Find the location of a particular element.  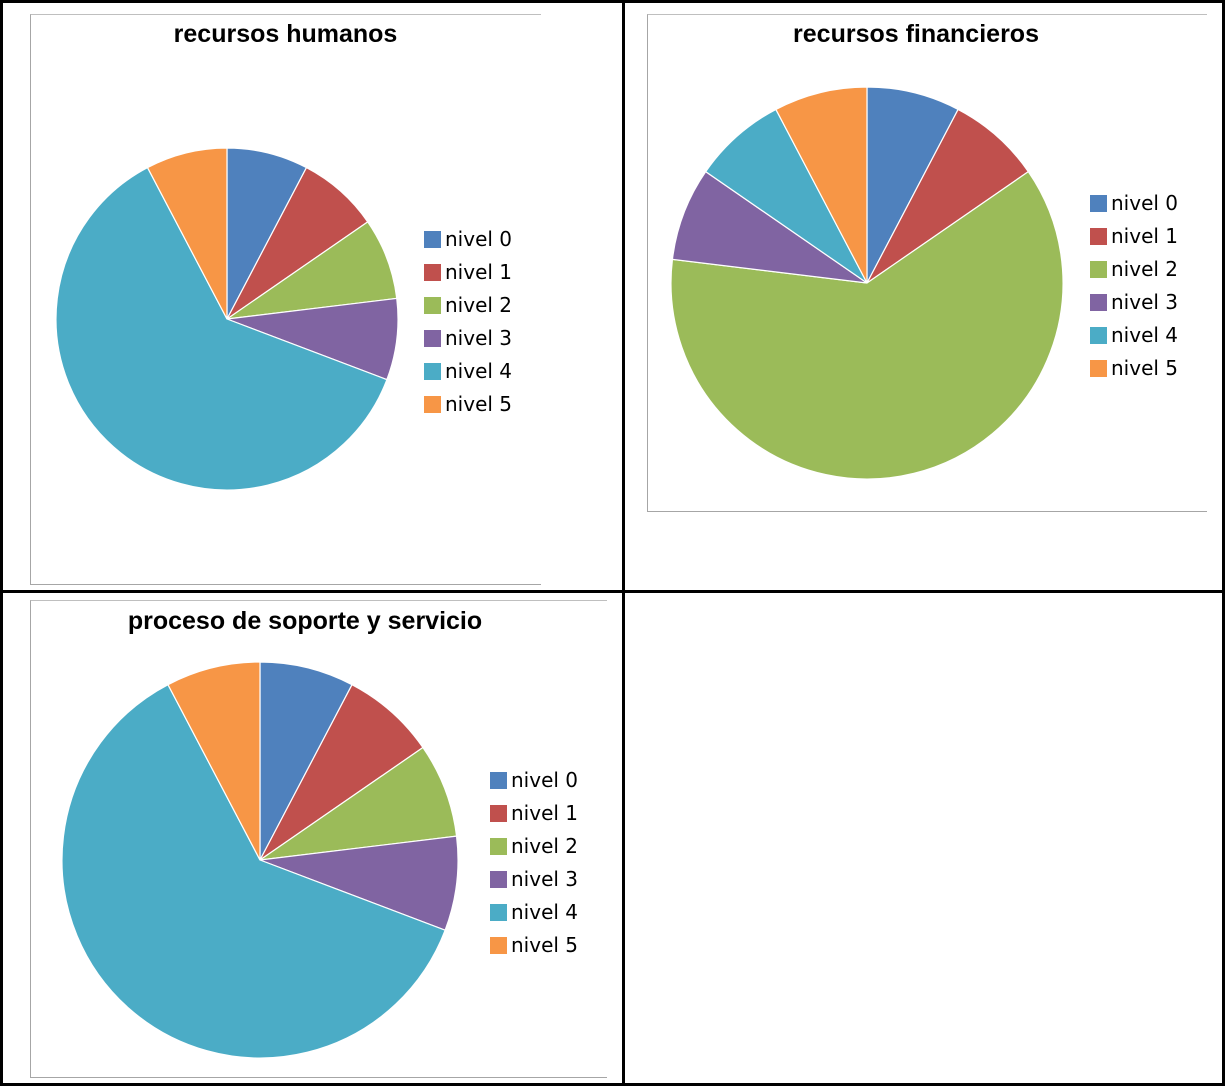

table-border-bottom is located at coordinates (612, 1084).